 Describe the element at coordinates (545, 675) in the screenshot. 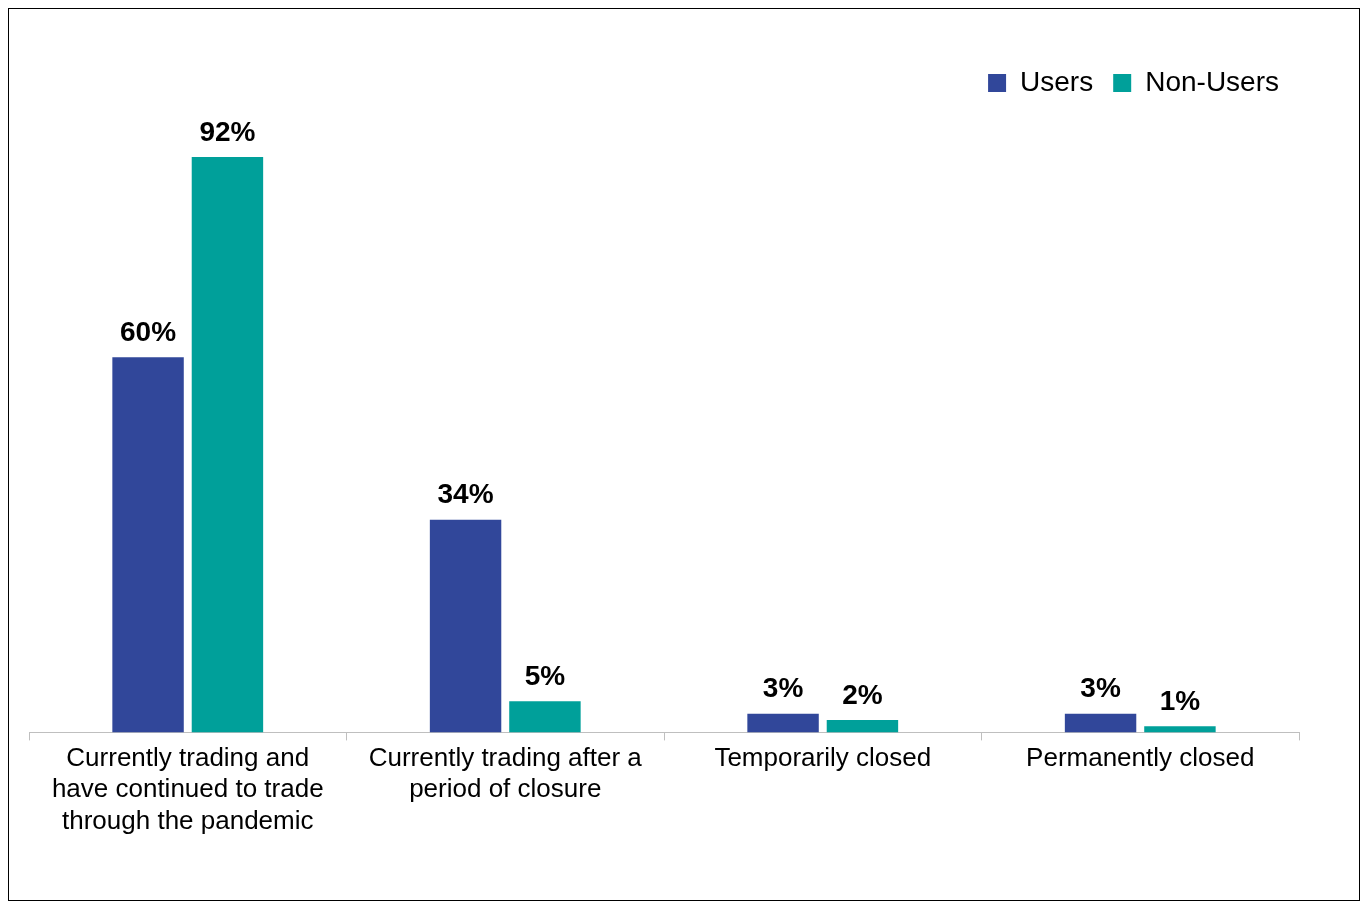

I see `data-label: 5%` at that location.